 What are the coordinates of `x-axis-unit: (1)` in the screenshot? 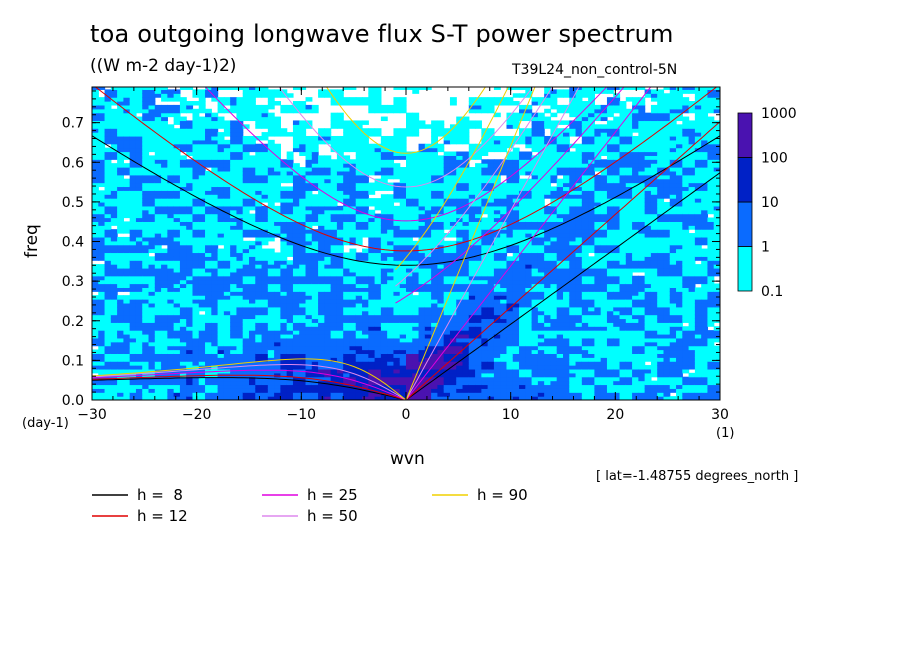 It's located at (725, 433).